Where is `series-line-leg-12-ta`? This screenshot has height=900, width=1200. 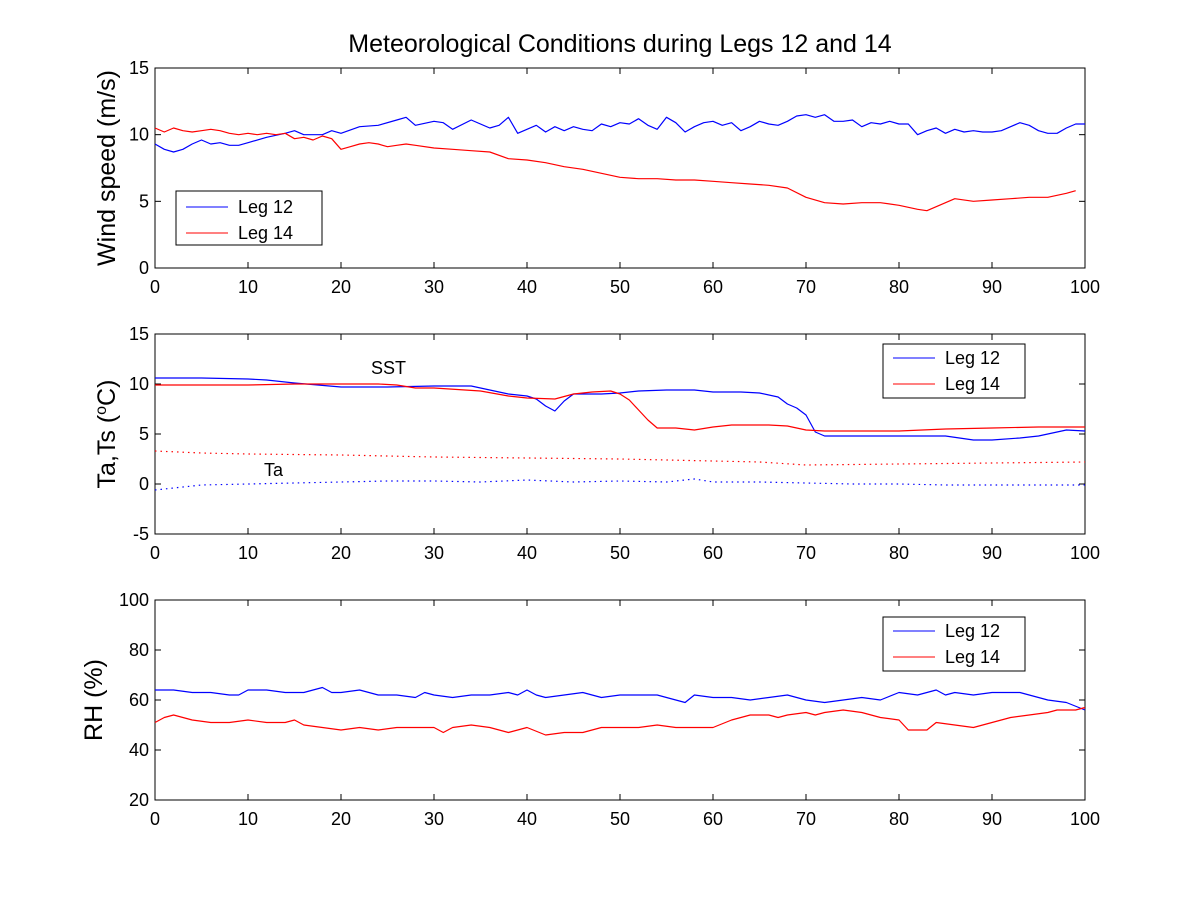 series-line-leg-12-ta is located at coordinates (619, 484).